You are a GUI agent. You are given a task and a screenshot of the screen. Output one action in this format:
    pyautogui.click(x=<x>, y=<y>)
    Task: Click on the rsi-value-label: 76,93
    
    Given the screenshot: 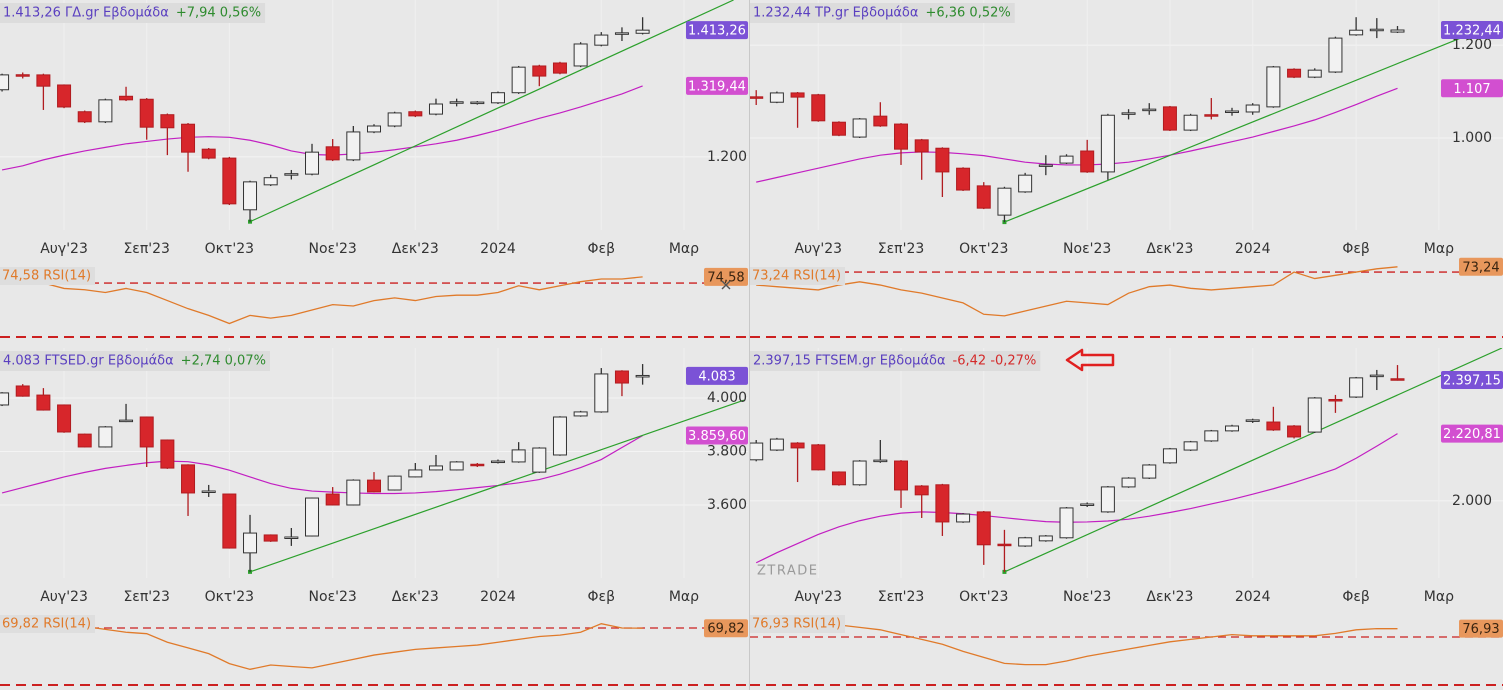 What is the action you would take?
    pyautogui.click(x=1480, y=629)
    